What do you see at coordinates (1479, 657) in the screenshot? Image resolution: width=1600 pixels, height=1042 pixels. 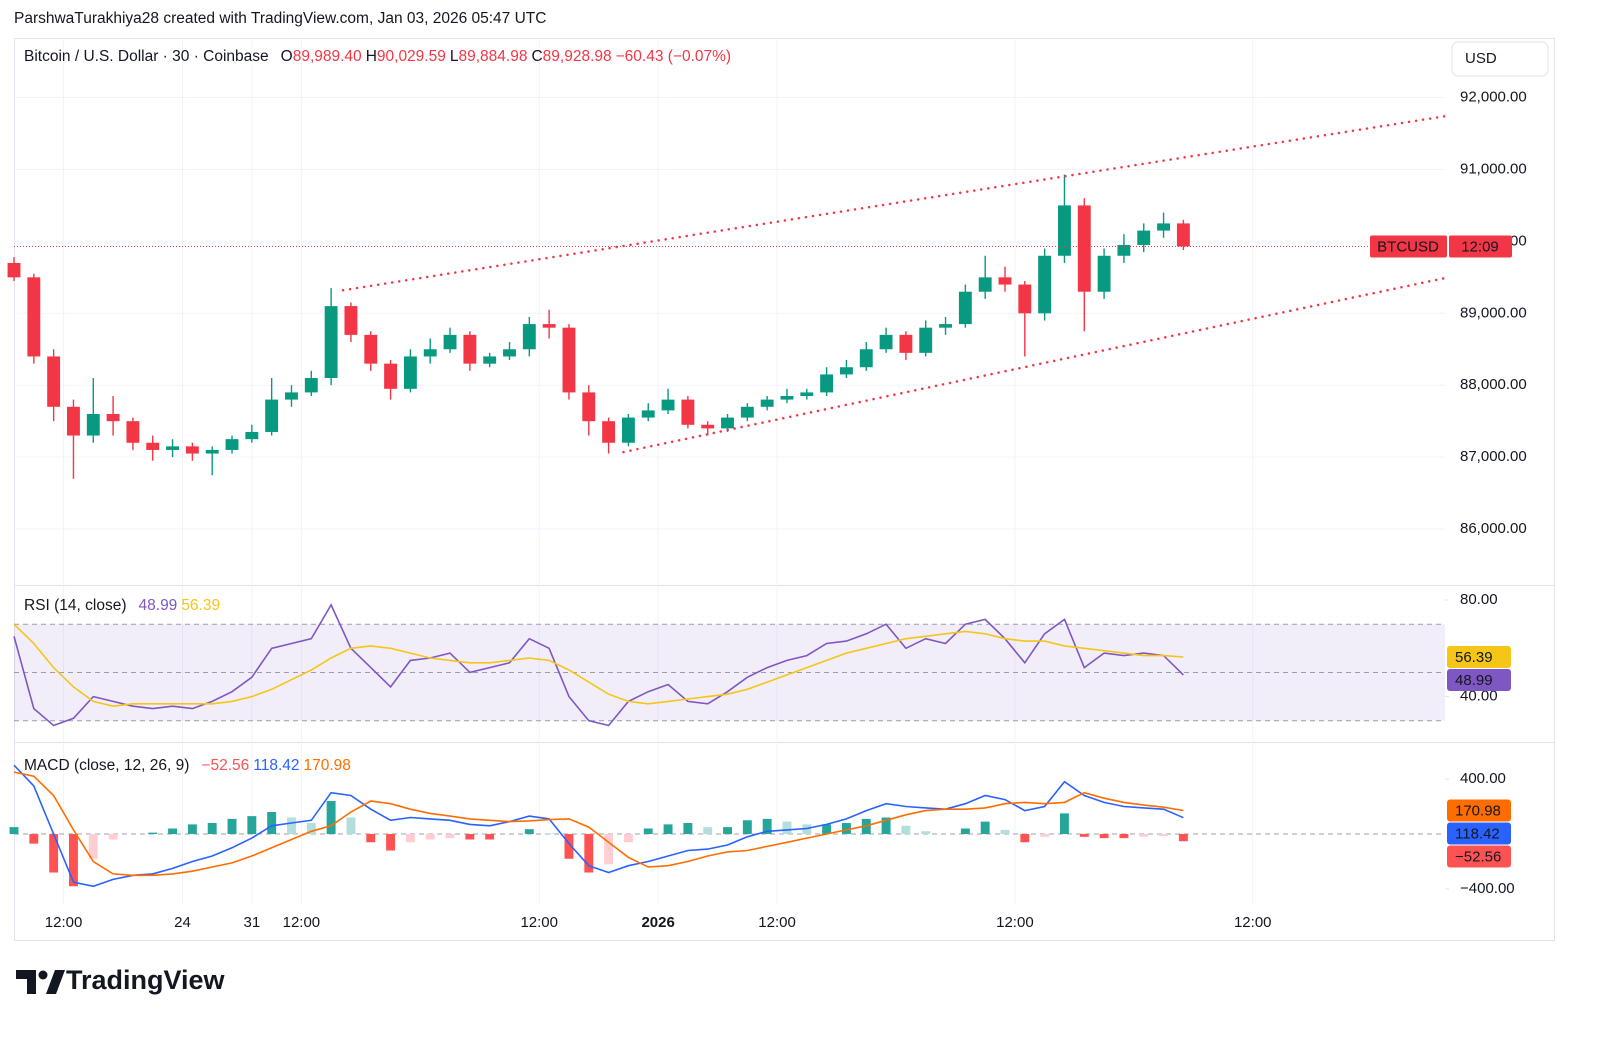 I see `value-badge` at bounding box center [1479, 657].